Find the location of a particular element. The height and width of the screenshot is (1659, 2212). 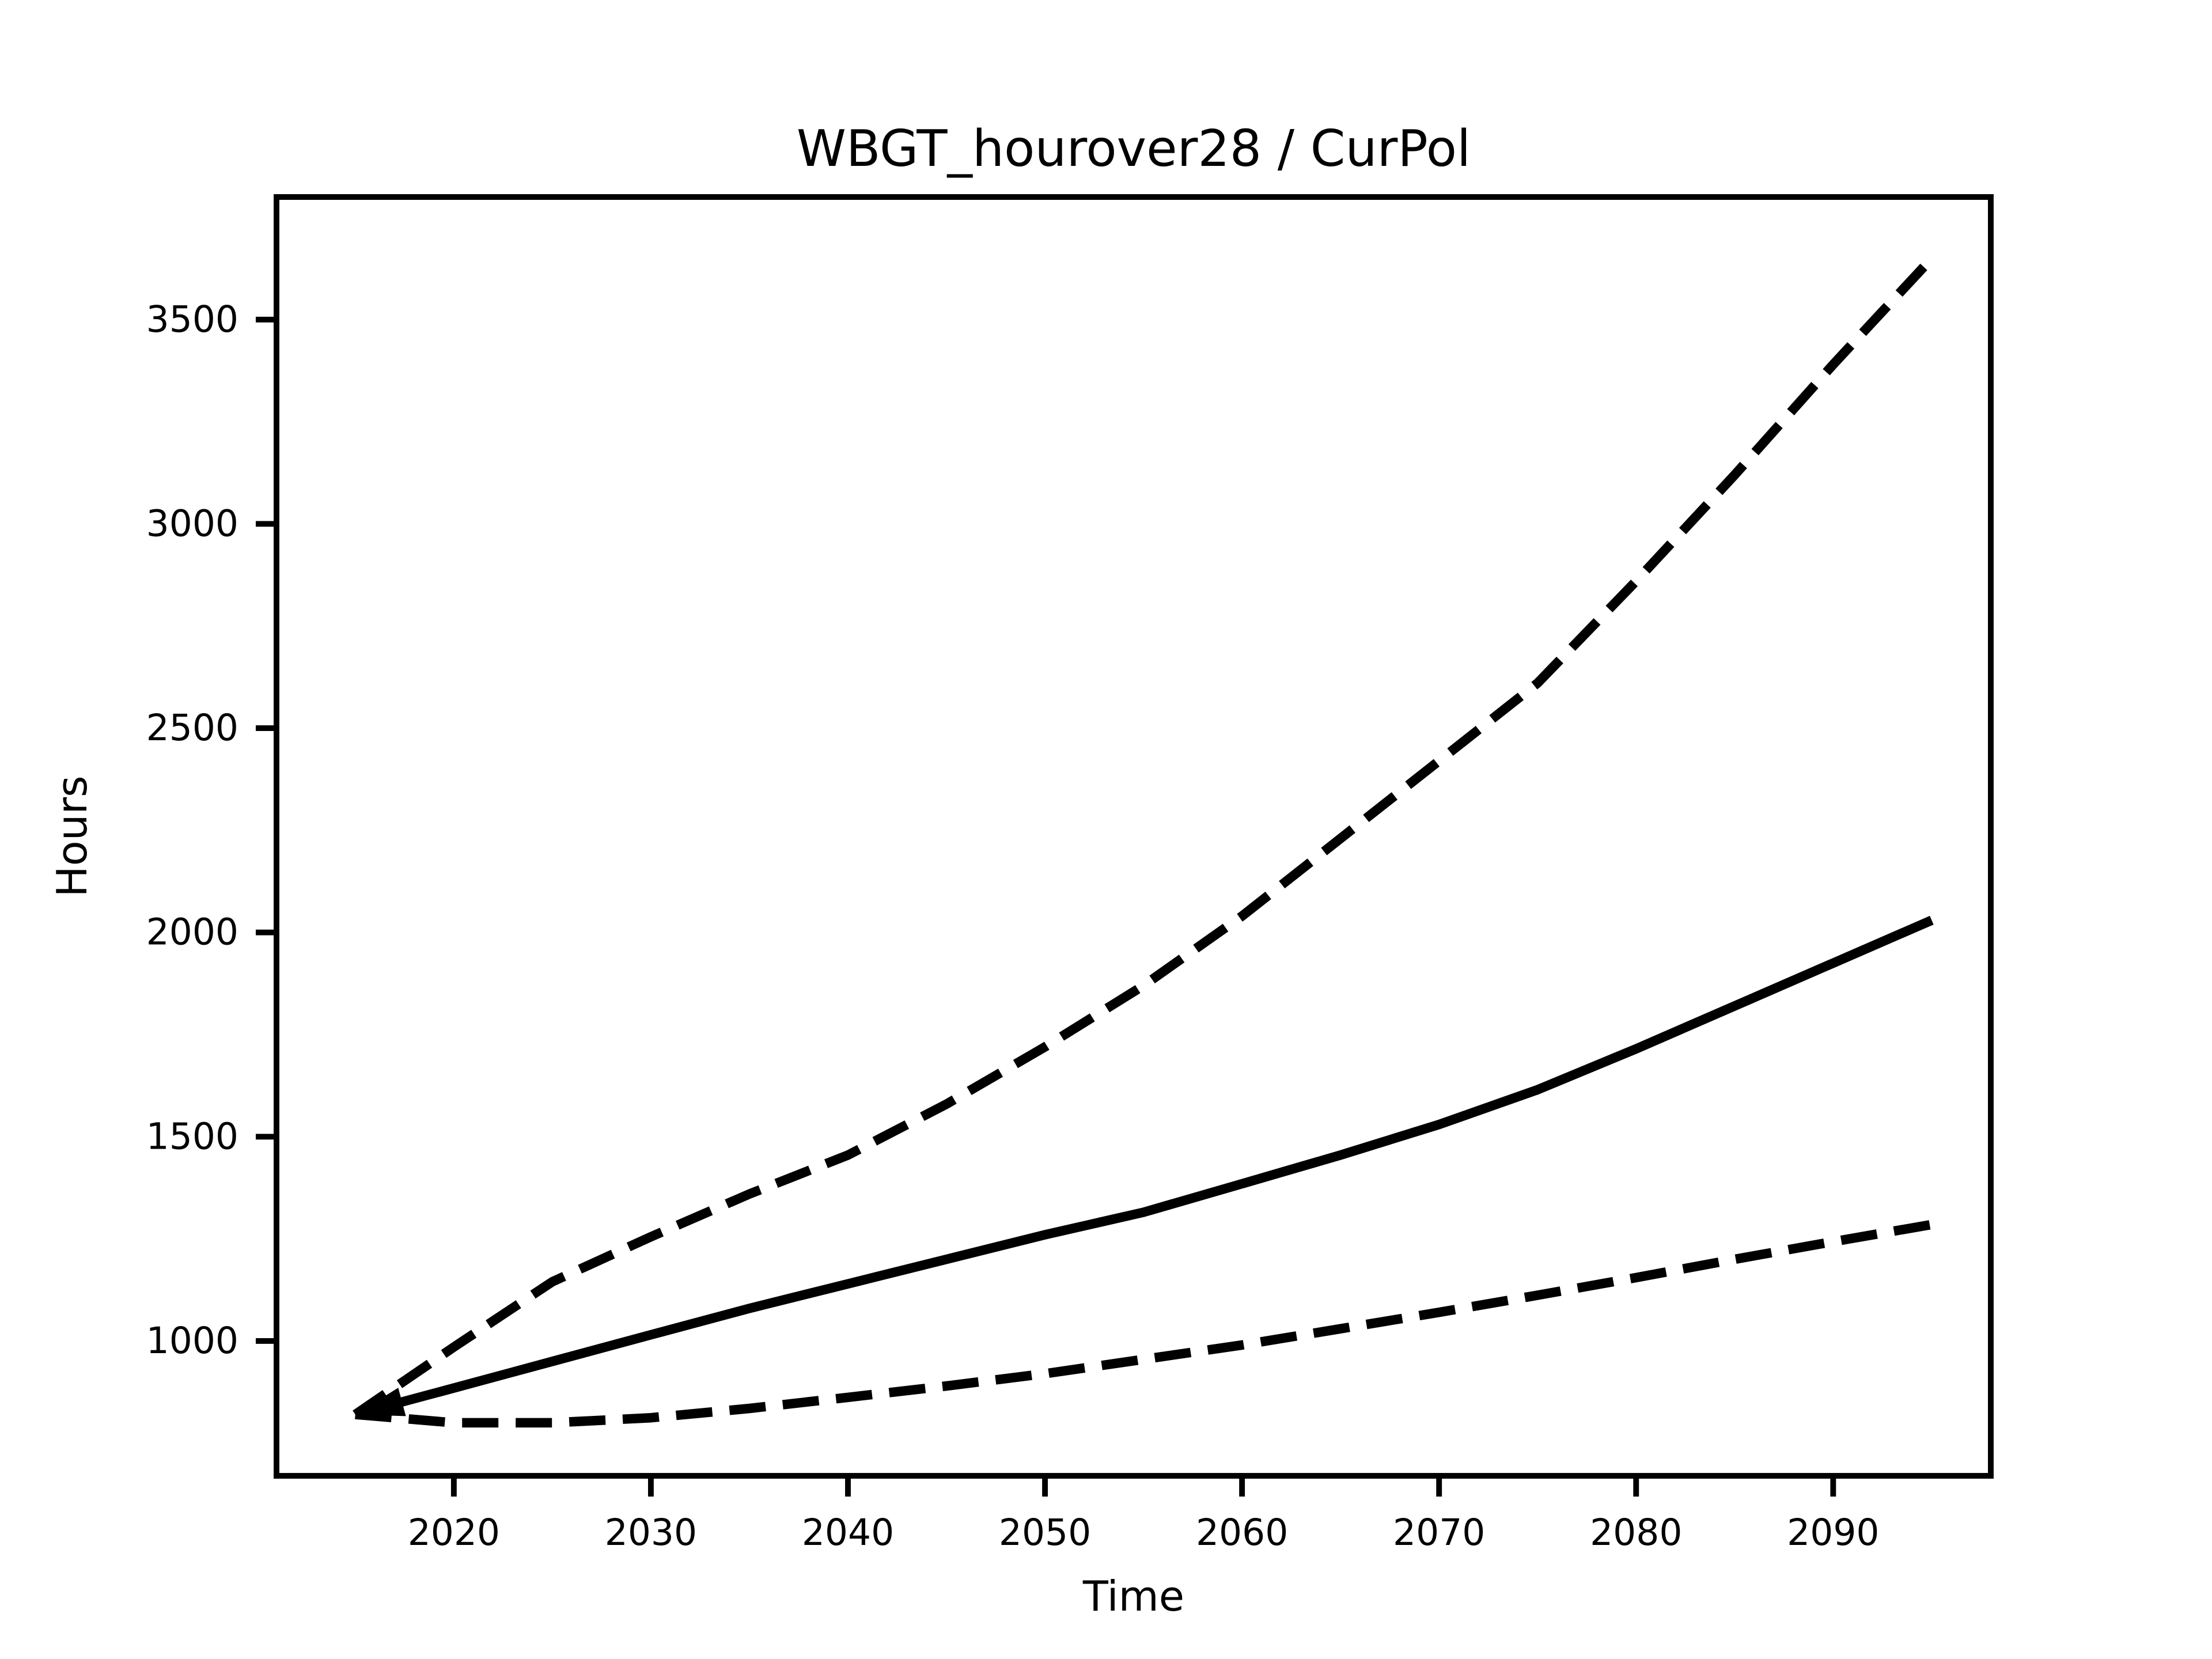

x-tick-label: 2080 is located at coordinates (1636, 1533).